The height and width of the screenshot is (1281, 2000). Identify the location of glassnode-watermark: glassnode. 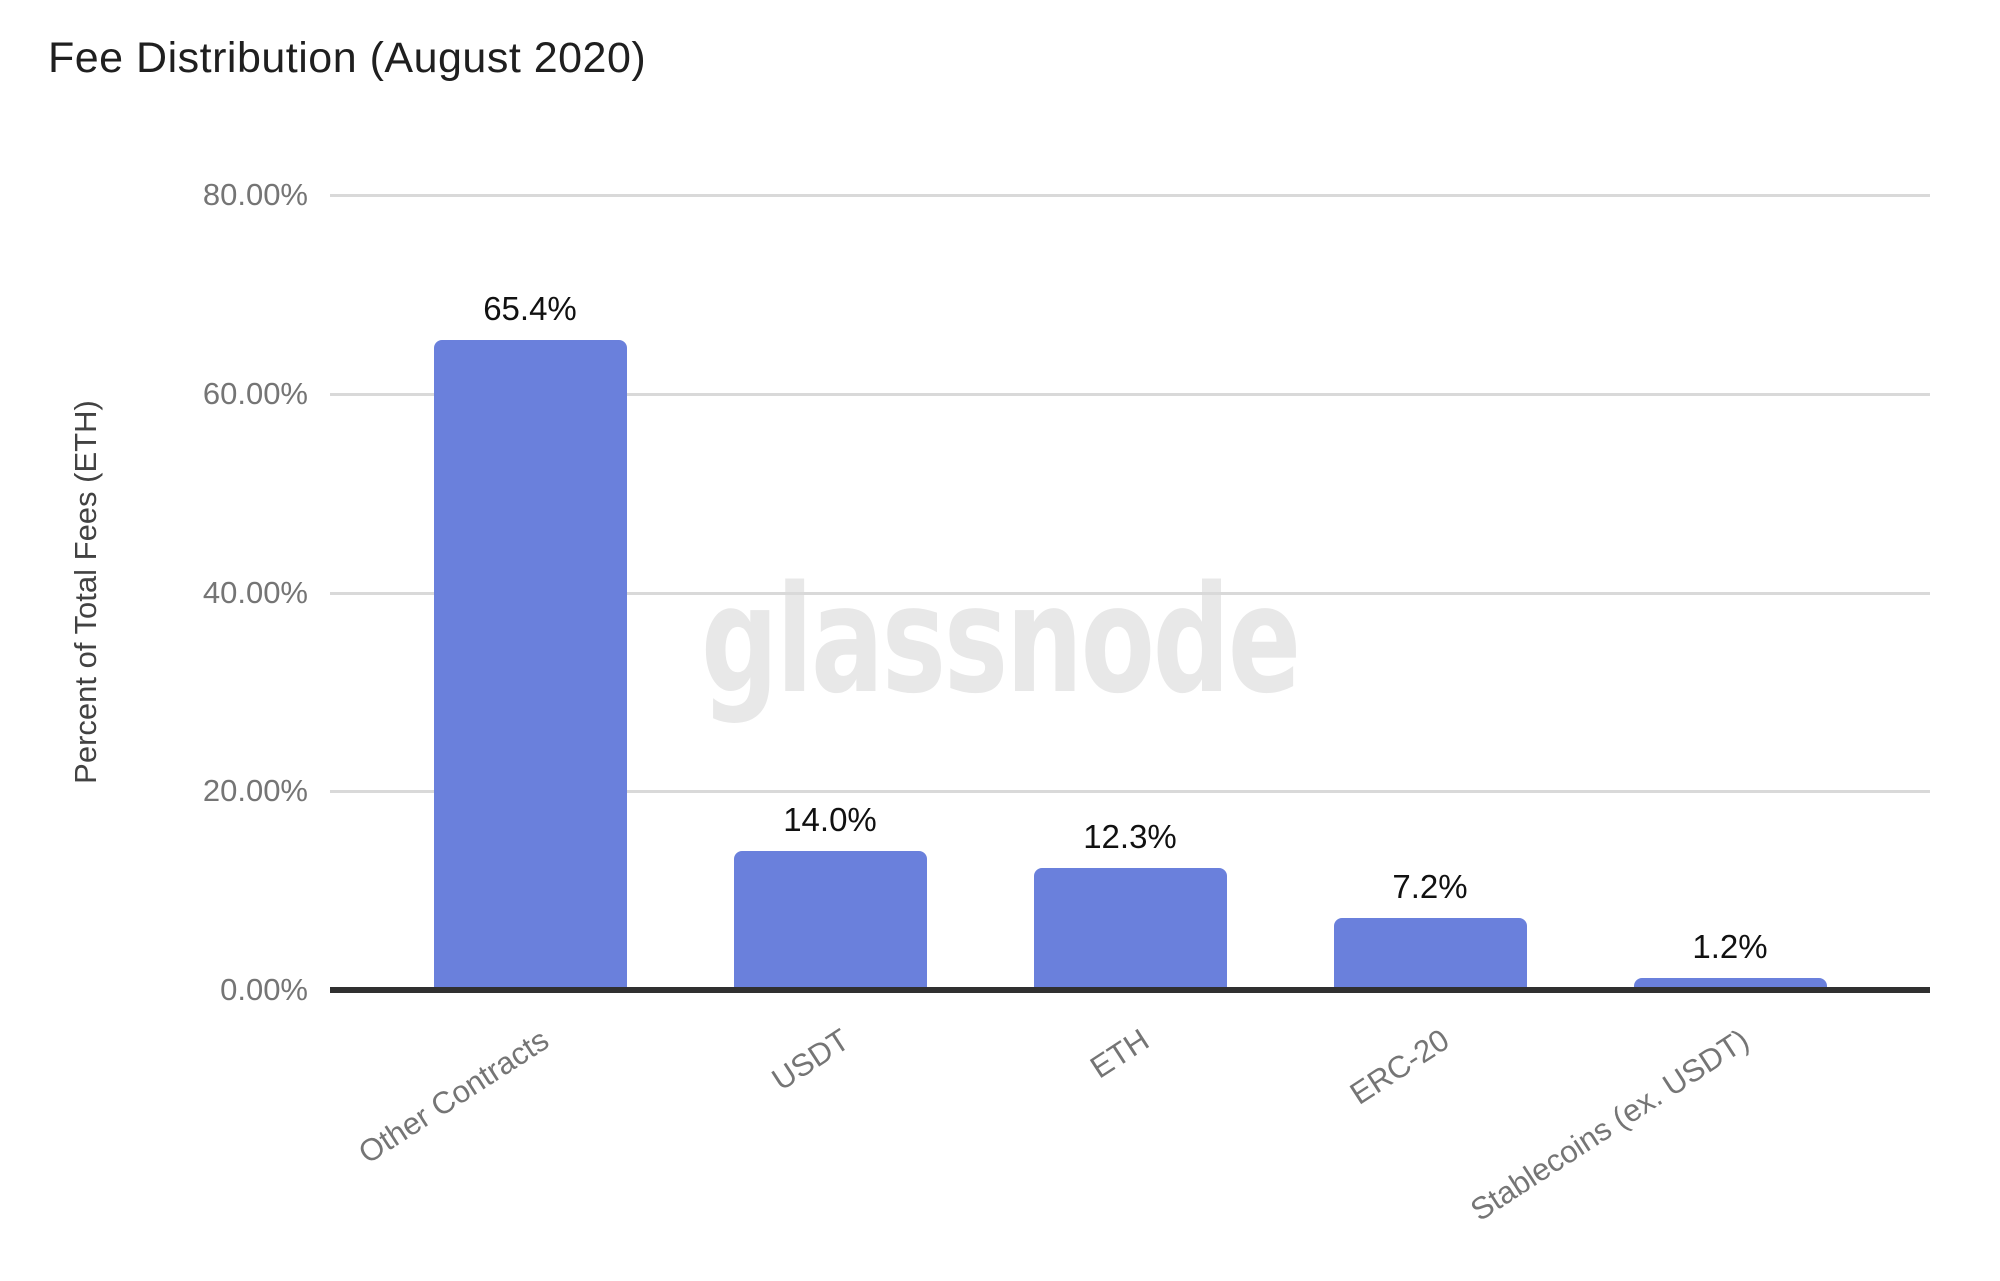
(1001, 640).